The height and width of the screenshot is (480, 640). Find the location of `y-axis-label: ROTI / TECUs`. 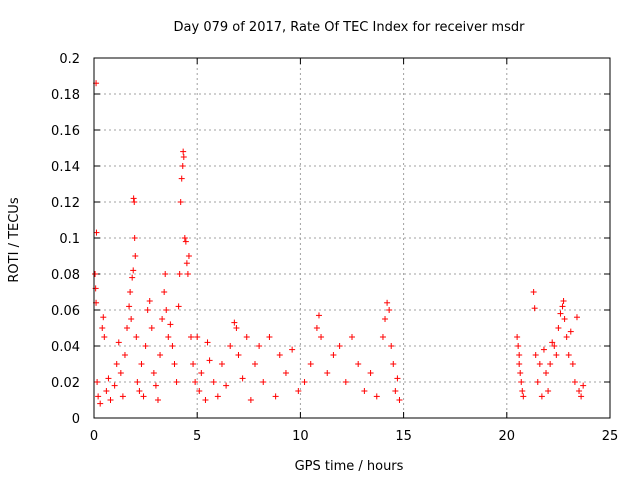

y-axis-label: ROTI / TECUs is located at coordinates (14, 239).